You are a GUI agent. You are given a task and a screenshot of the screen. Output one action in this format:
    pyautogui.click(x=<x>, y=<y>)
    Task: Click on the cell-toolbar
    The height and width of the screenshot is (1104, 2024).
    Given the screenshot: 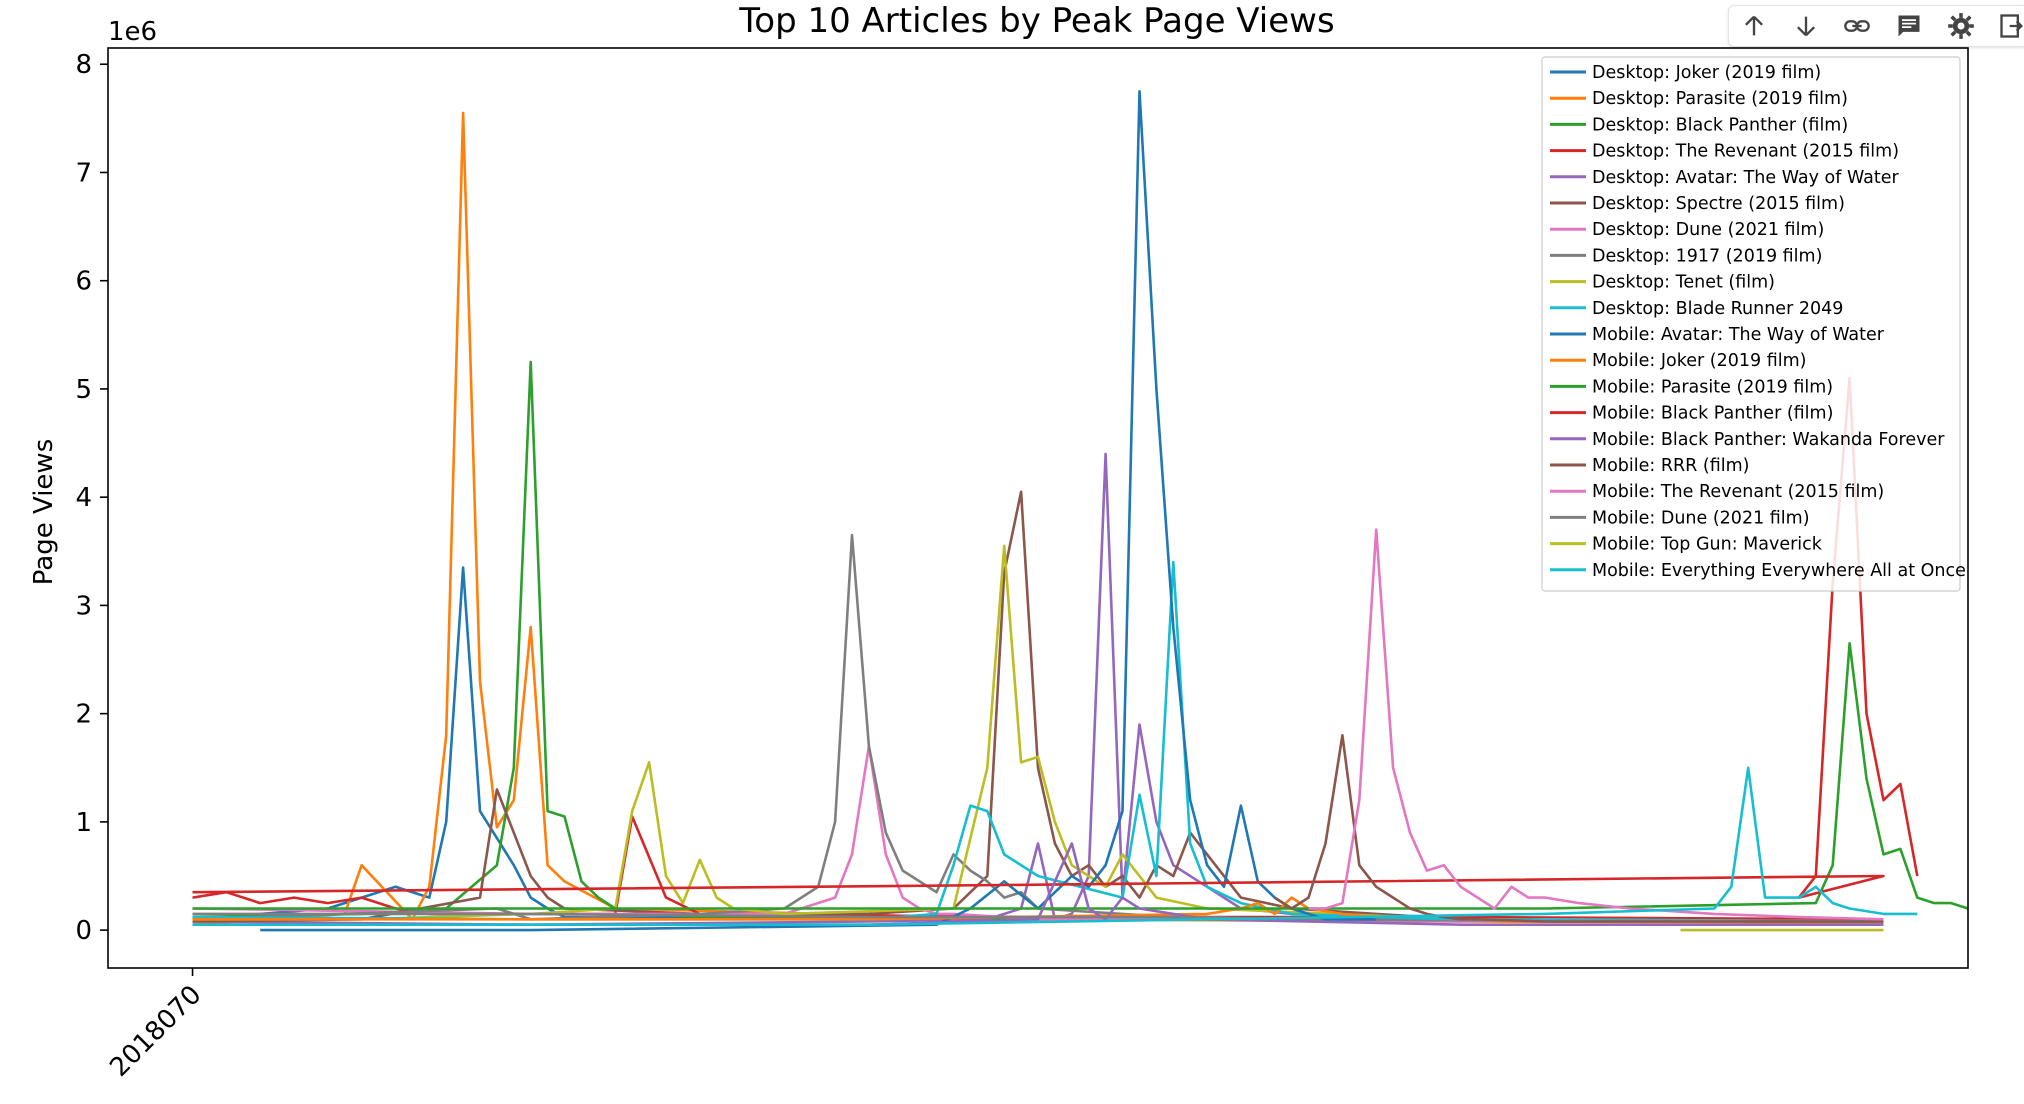 What is the action you would take?
    pyautogui.click(x=1876, y=26)
    